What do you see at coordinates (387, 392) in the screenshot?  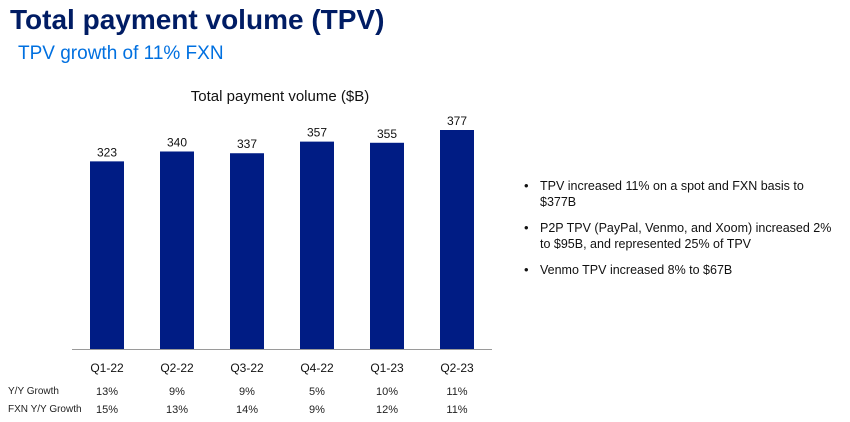 I see `growth-value: 10%` at bounding box center [387, 392].